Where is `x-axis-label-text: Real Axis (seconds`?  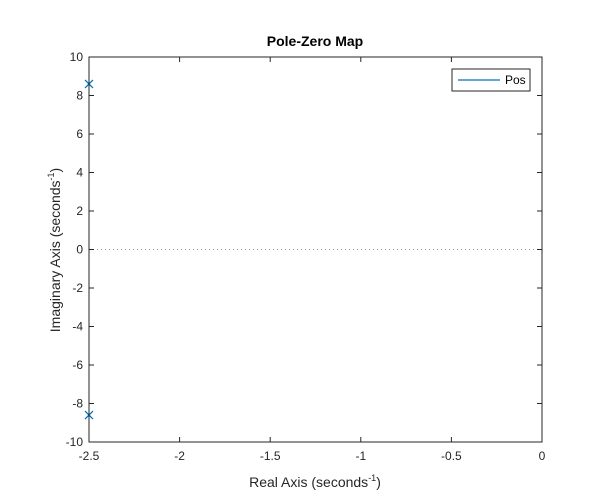 x-axis-label-text: Real Axis (seconds is located at coordinates (308, 482).